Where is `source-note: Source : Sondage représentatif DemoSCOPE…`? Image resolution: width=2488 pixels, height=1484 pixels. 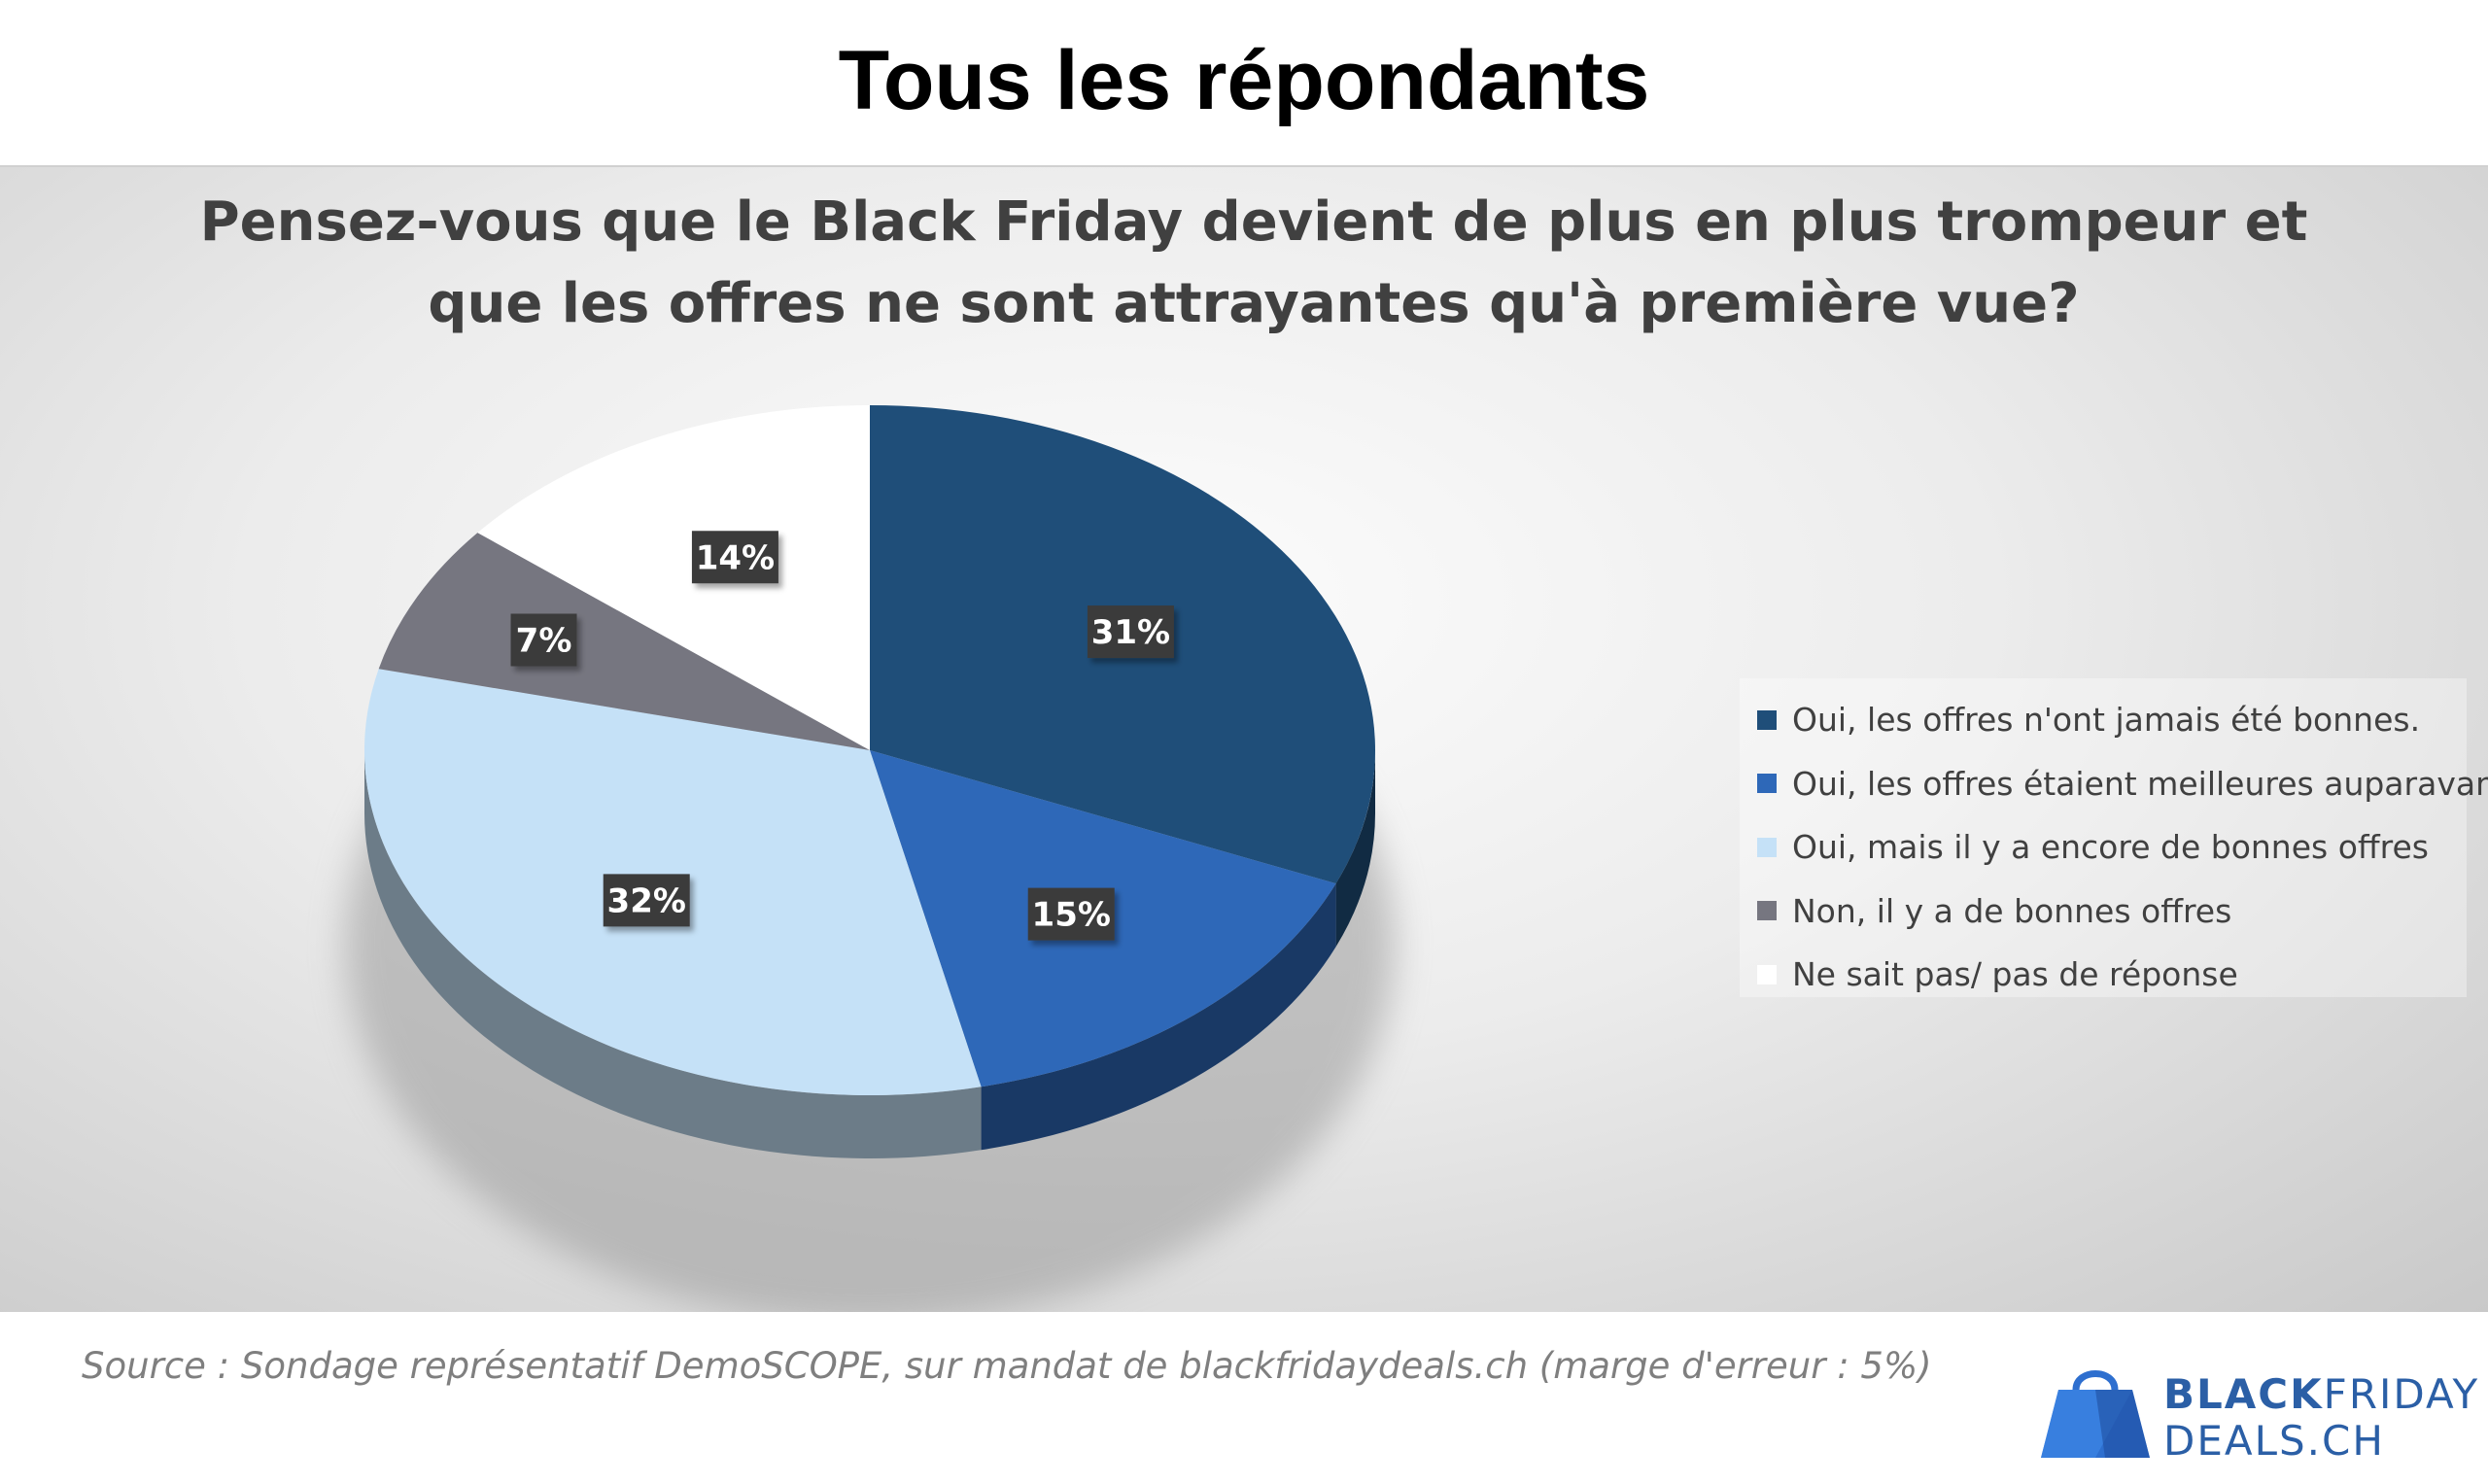
source-note: Source : Sondage représentatif DemoSCOPE… is located at coordinates (1007, 1366).